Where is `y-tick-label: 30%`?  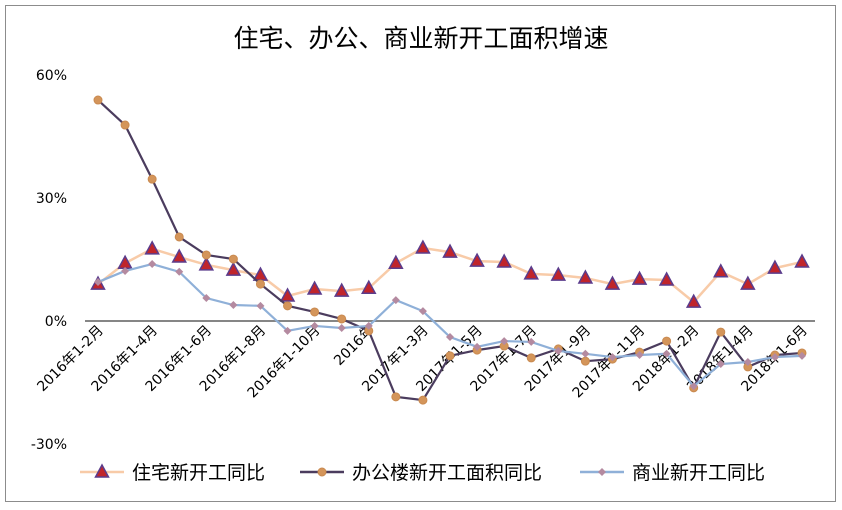
y-tick-label: 30% is located at coordinates (51, 199).